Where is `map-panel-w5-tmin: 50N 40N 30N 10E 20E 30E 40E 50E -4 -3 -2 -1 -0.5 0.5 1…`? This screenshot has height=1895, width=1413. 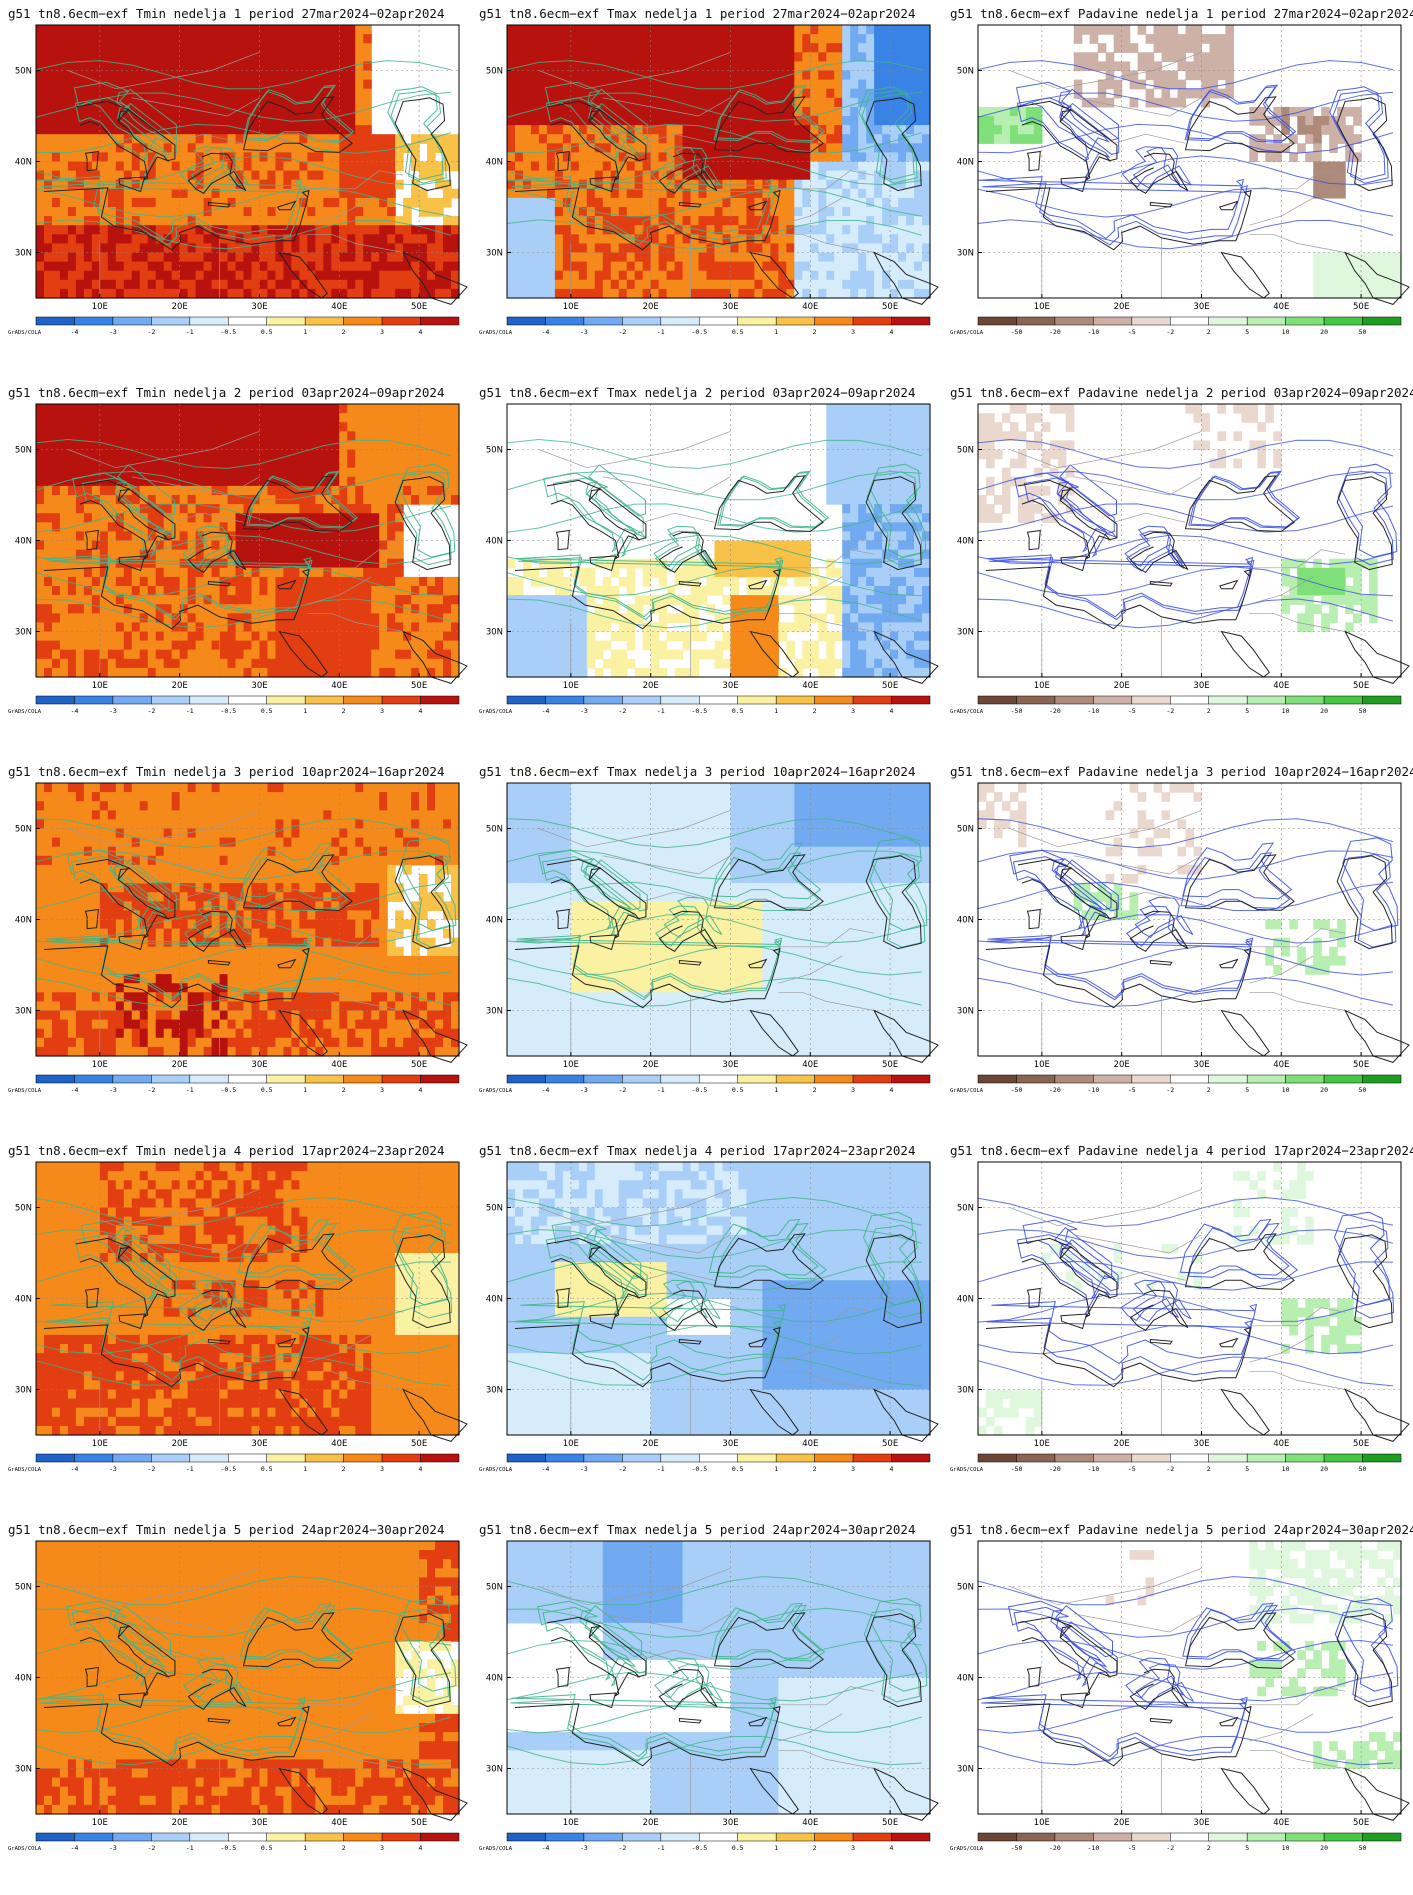 map-panel-w5-tmin: 50N 40N 30N 10E 20E 30E 40E 50E -4 -3 -2 -1 -0.5 0.5 1… is located at coordinates (235, 1705).